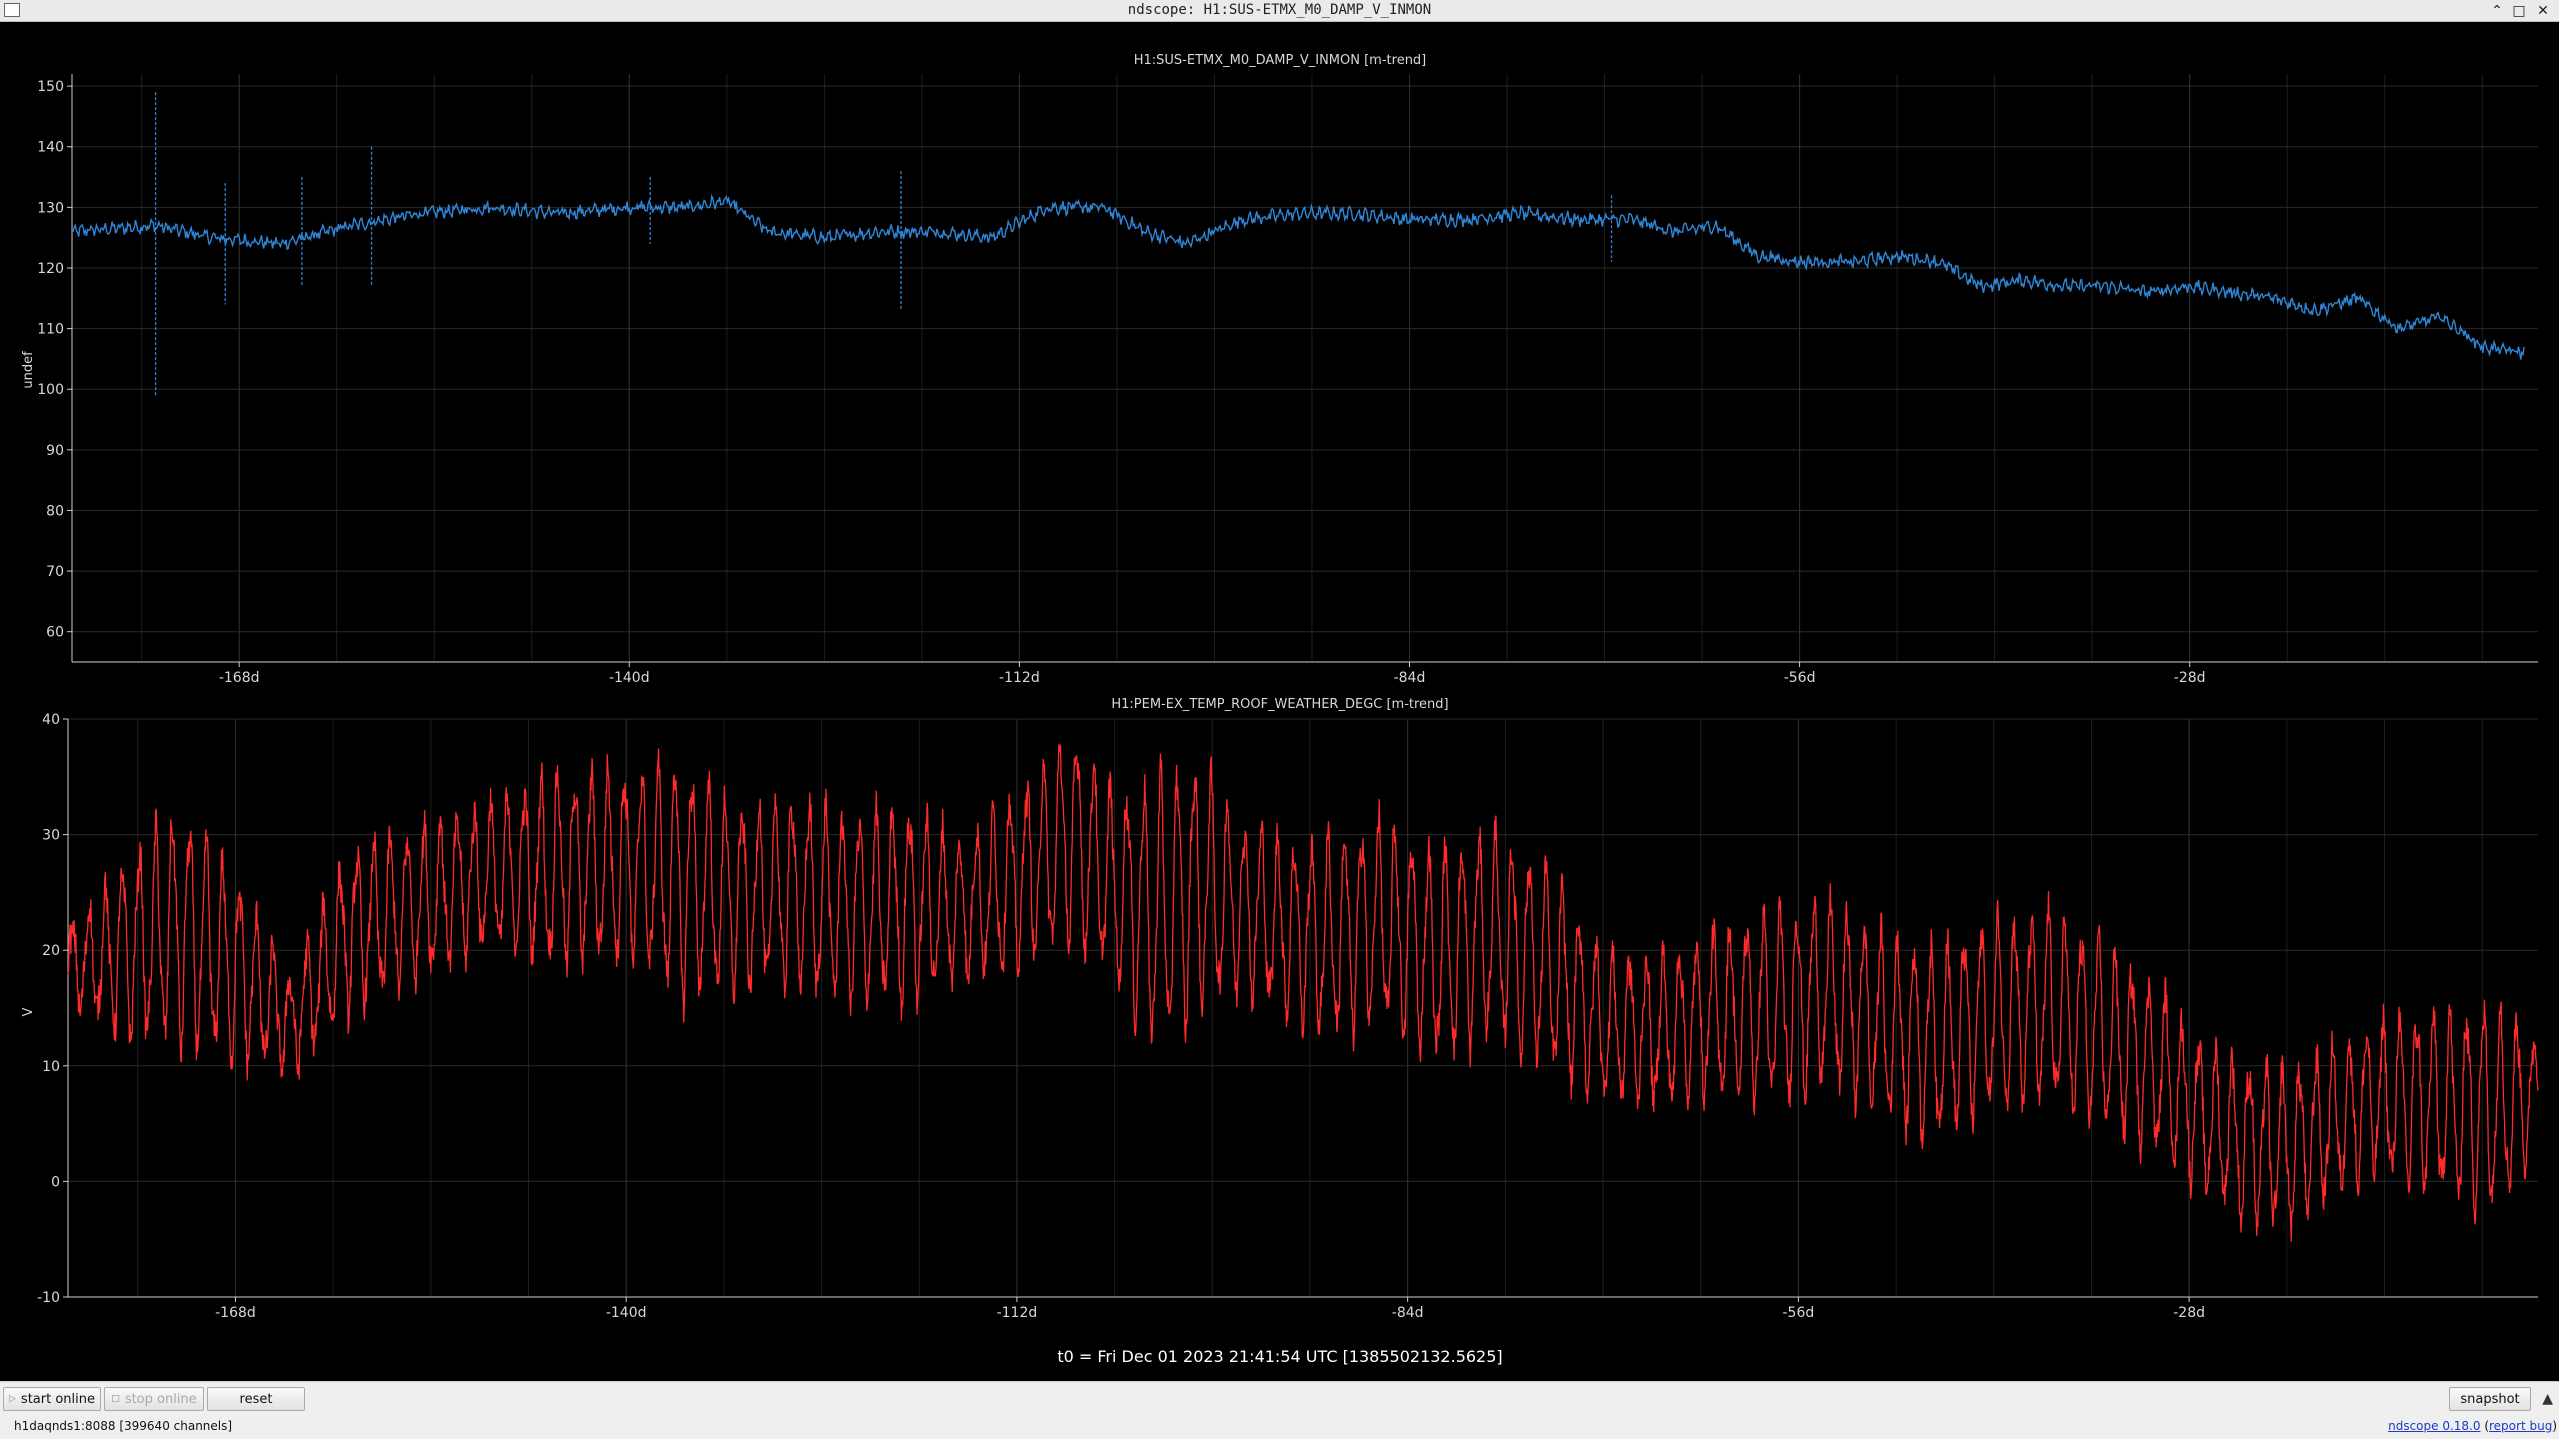 This screenshot has height=1439, width=2559. I want to click on start-online-label: start online, so click(57, 1399).